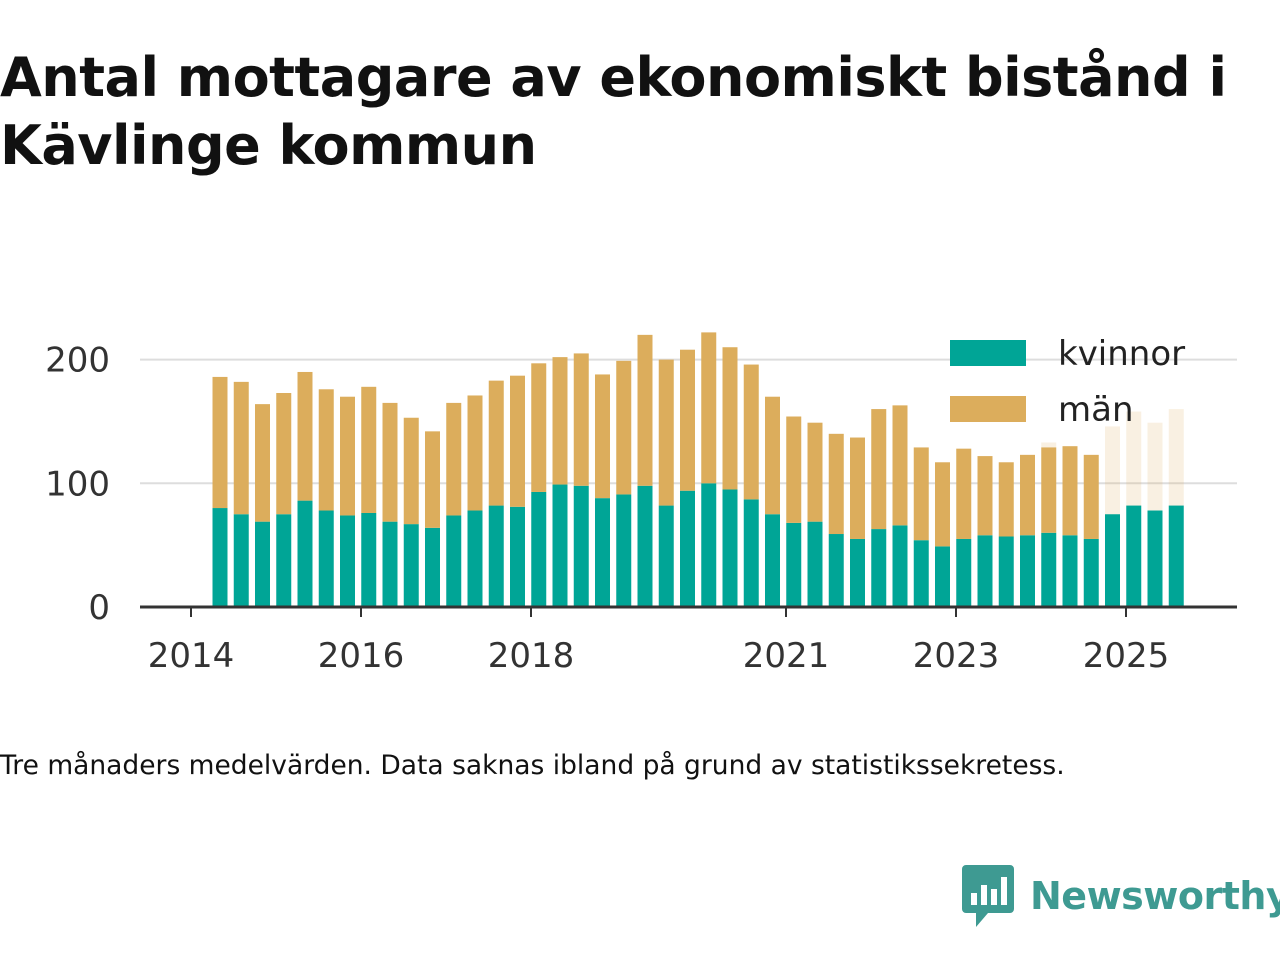 This screenshot has height=960, width=1280. What do you see at coordinates (1096, 410) in the screenshot?
I see `legend-label-man: män` at bounding box center [1096, 410].